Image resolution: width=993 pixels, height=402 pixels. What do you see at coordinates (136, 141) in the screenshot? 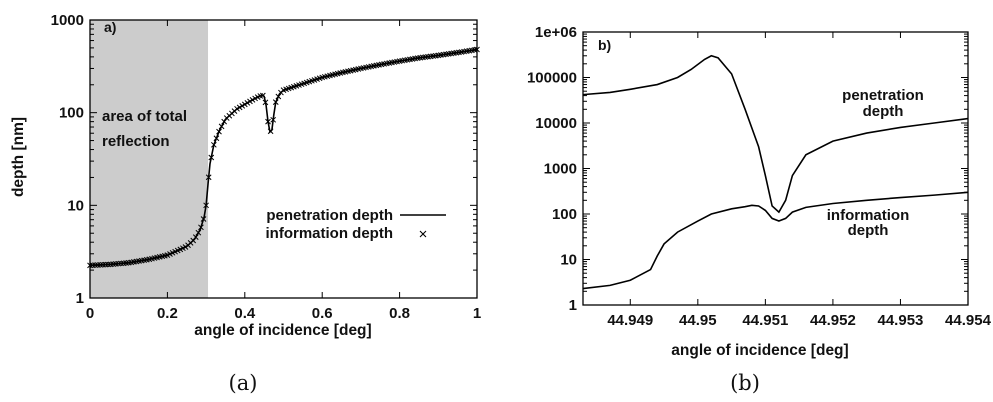
I see `shaded-region-label-line2: reflection` at bounding box center [136, 141].